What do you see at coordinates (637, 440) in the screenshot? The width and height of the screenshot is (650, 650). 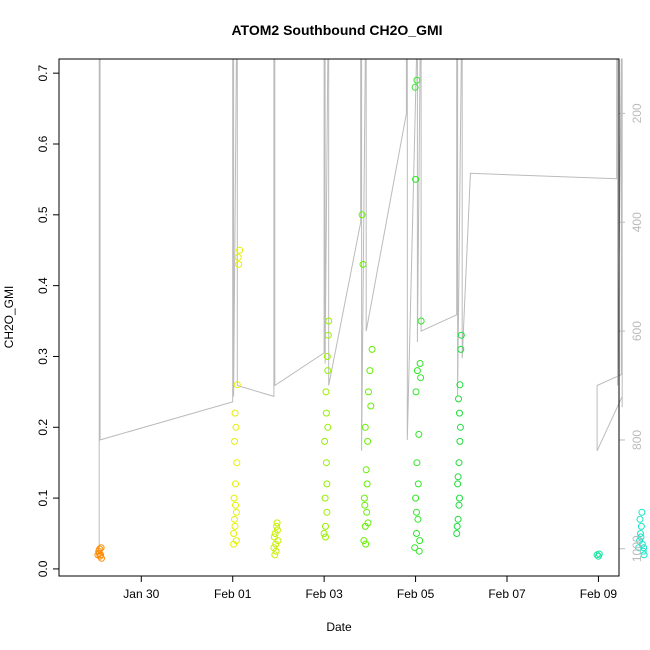 I see `right-axis-tick-label: 800` at bounding box center [637, 440].